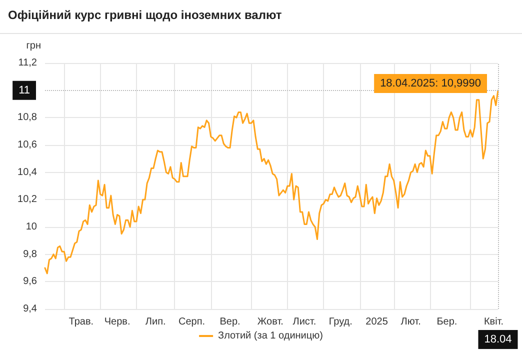  I want to click on y-tick-label: 10,2, so click(28, 200).